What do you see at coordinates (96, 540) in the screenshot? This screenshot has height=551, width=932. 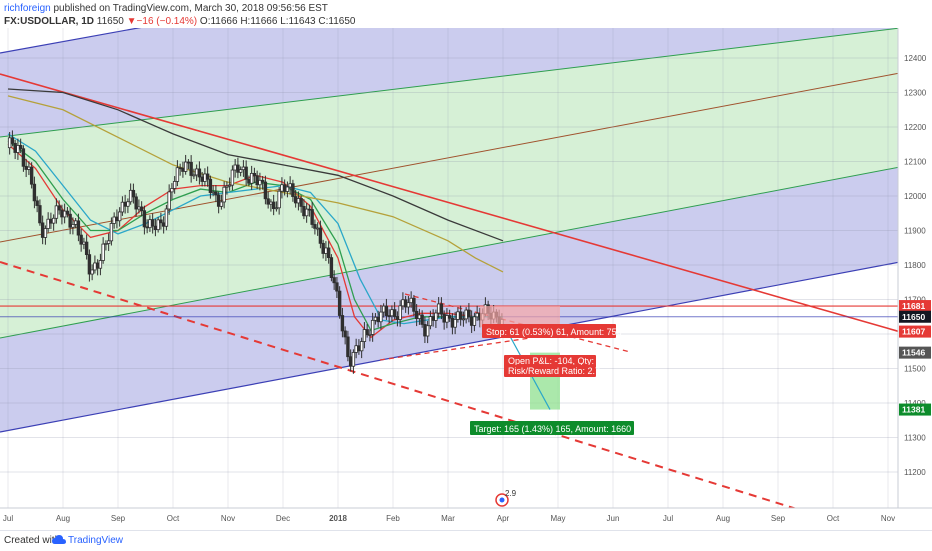 I see `tradingview-brand: TradingView` at bounding box center [96, 540].